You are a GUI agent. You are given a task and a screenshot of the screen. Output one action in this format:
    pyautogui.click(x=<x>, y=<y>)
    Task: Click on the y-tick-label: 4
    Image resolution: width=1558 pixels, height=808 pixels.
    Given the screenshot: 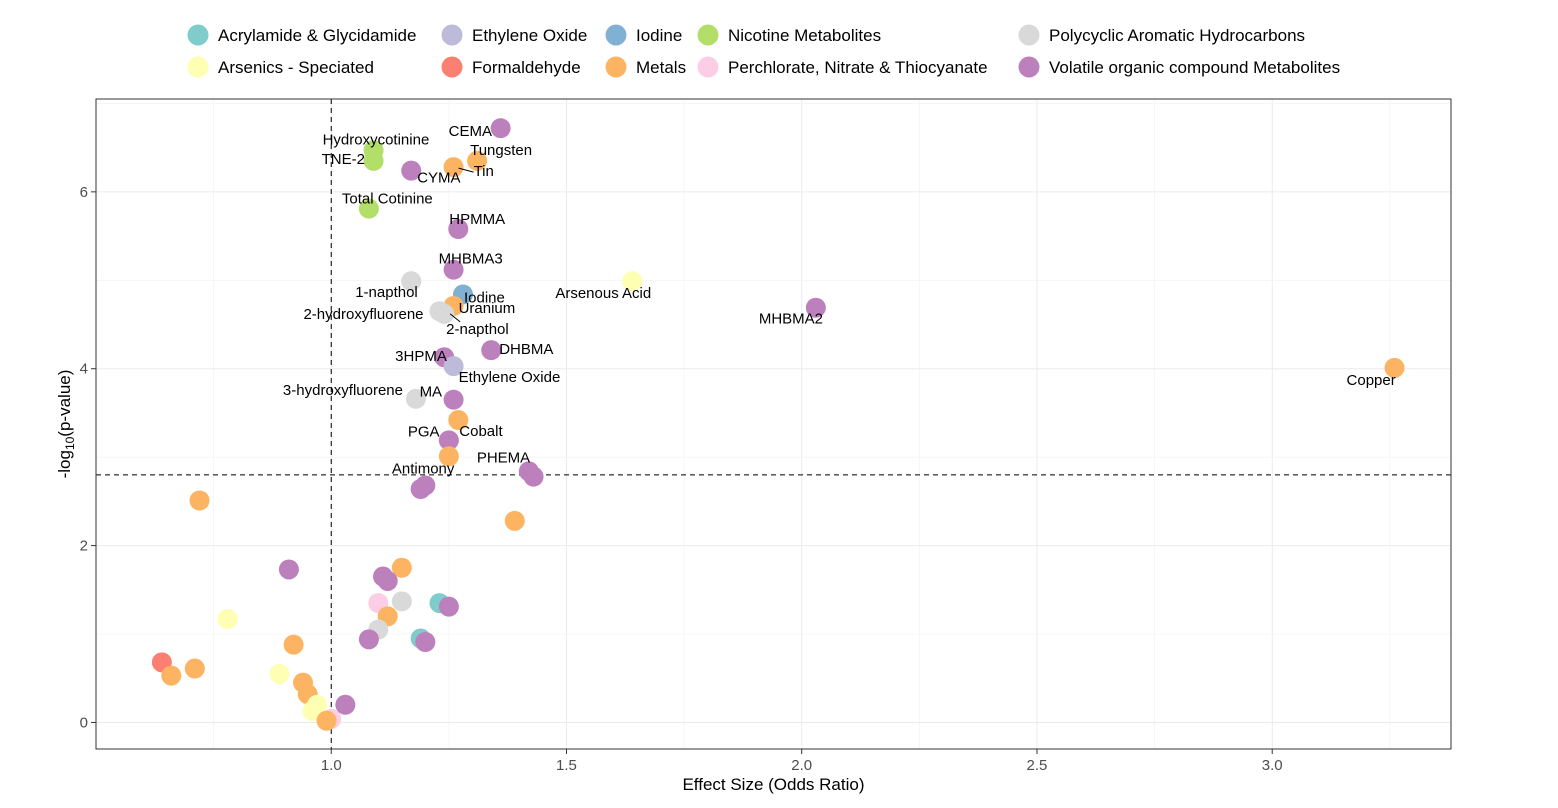 What is the action you would take?
    pyautogui.click(x=84, y=369)
    